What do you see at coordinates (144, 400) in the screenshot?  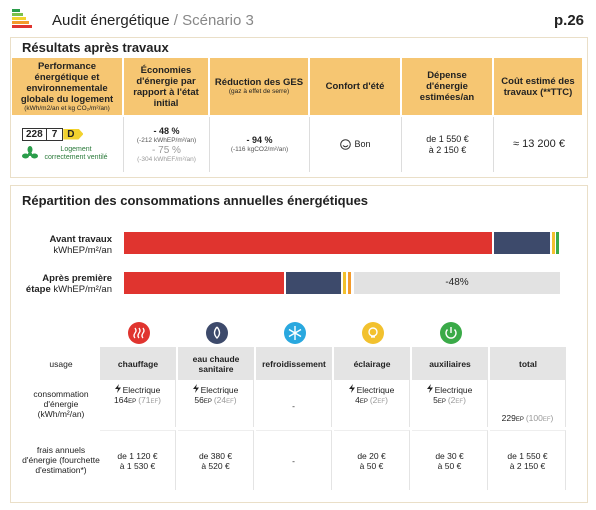 I see `ef-value: (71` at bounding box center [144, 400].